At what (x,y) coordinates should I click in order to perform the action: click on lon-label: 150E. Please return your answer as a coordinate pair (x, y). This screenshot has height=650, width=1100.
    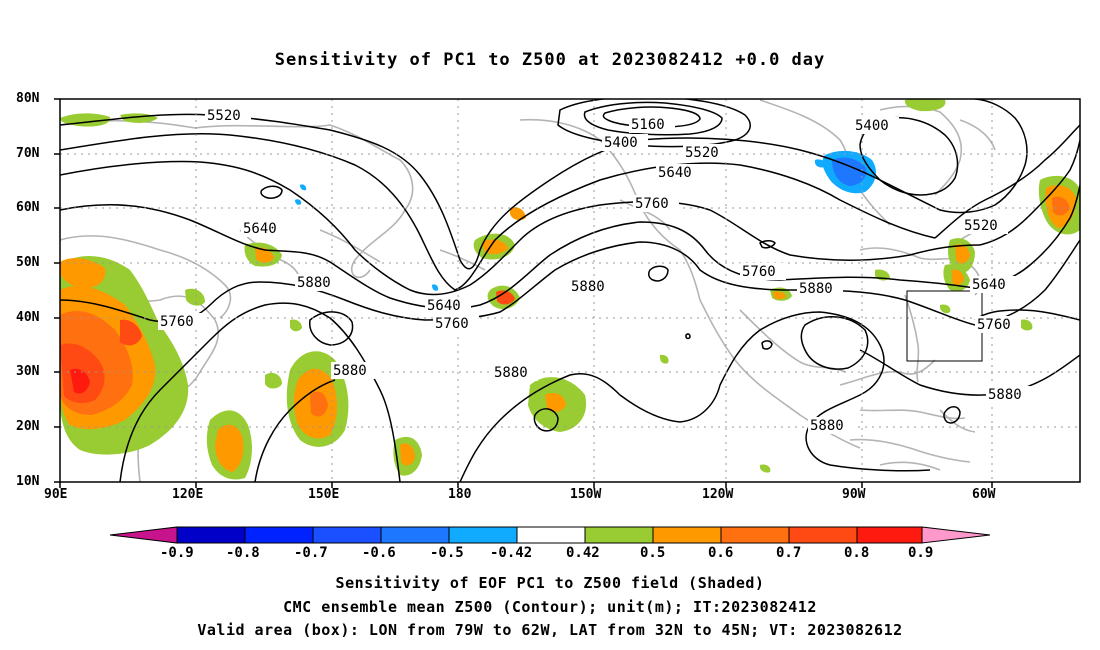
    Looking at the image, I should click on (324, 494).